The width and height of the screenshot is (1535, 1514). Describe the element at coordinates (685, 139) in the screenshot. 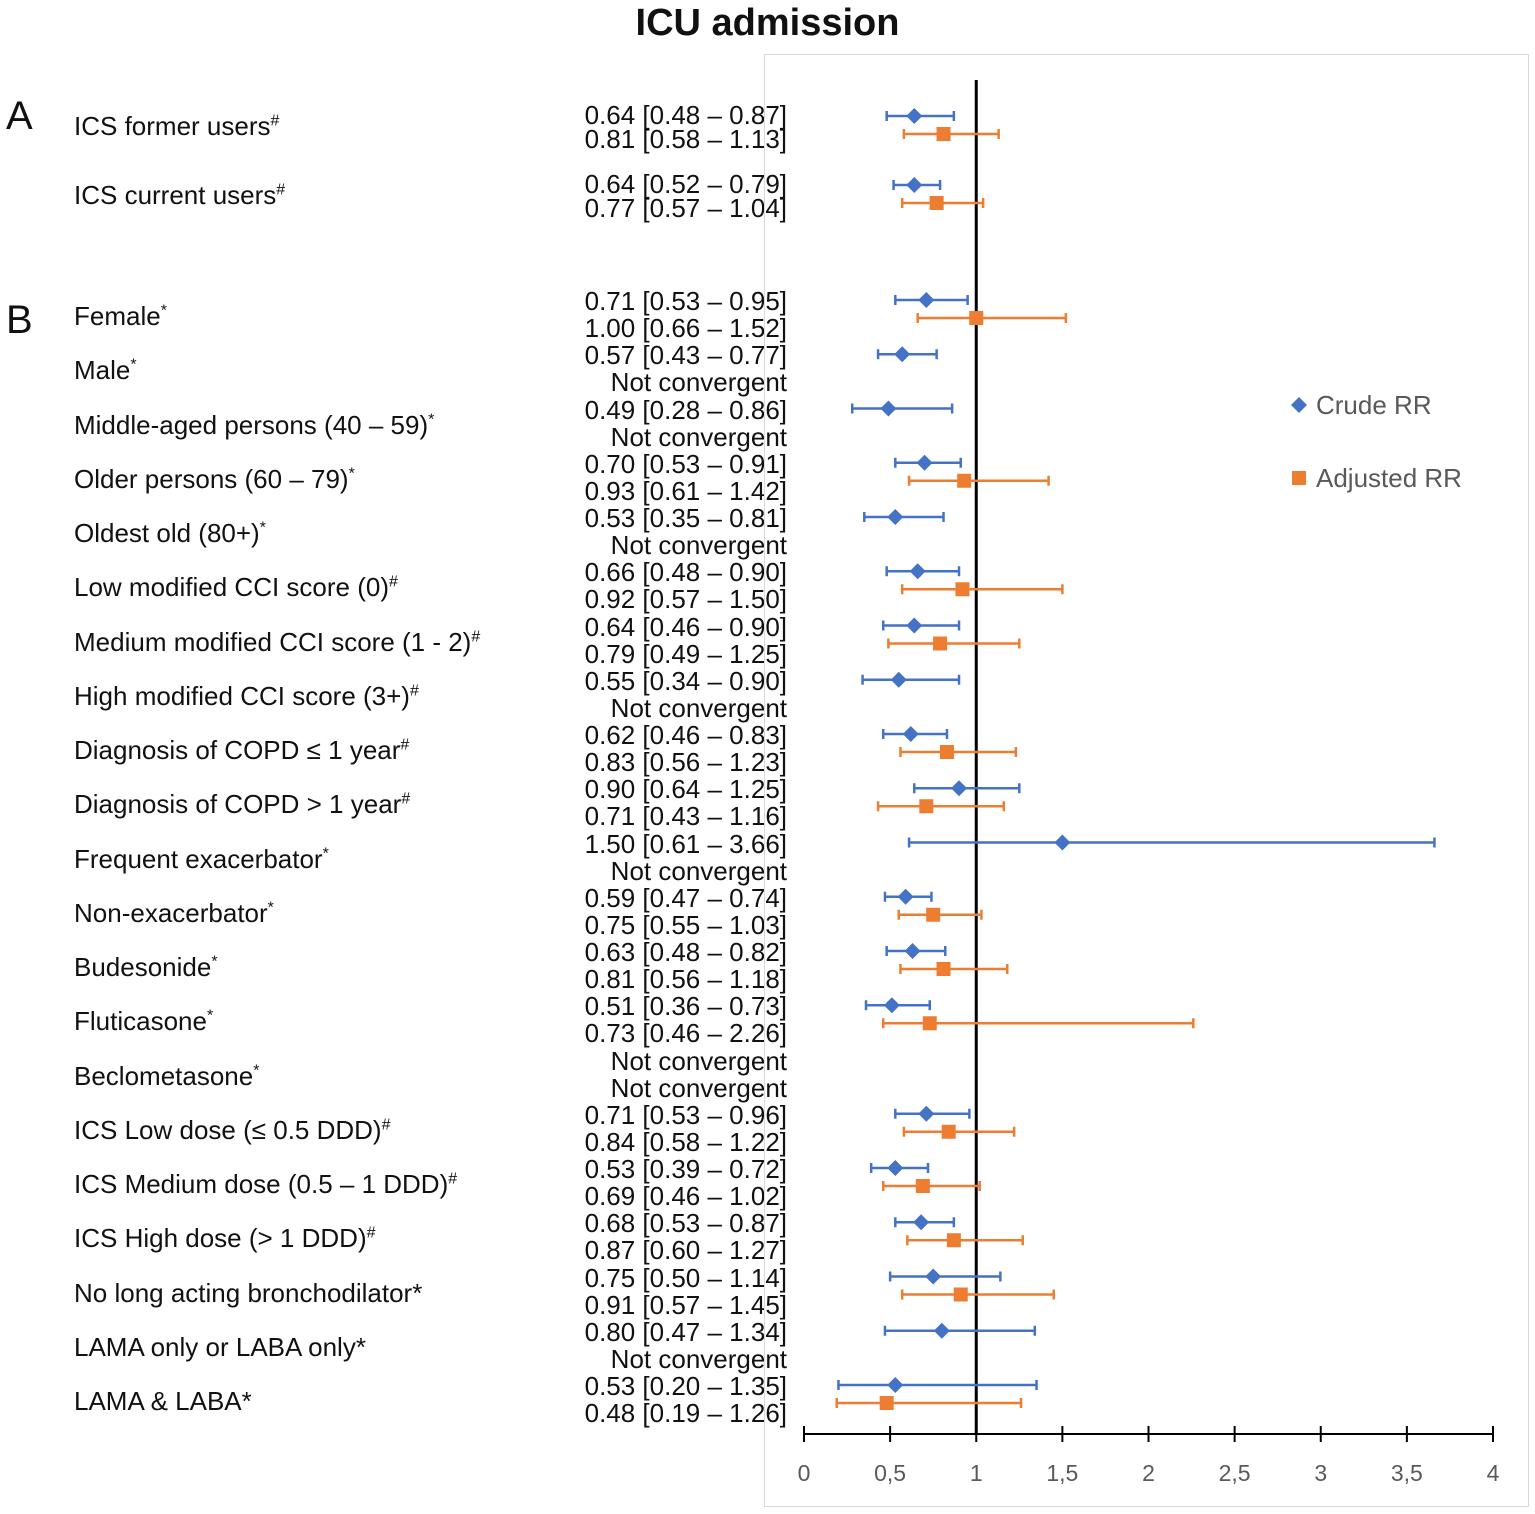

I see `adjusted-estimate-text: 0.81 [0.58 – 1.13]` at that location.